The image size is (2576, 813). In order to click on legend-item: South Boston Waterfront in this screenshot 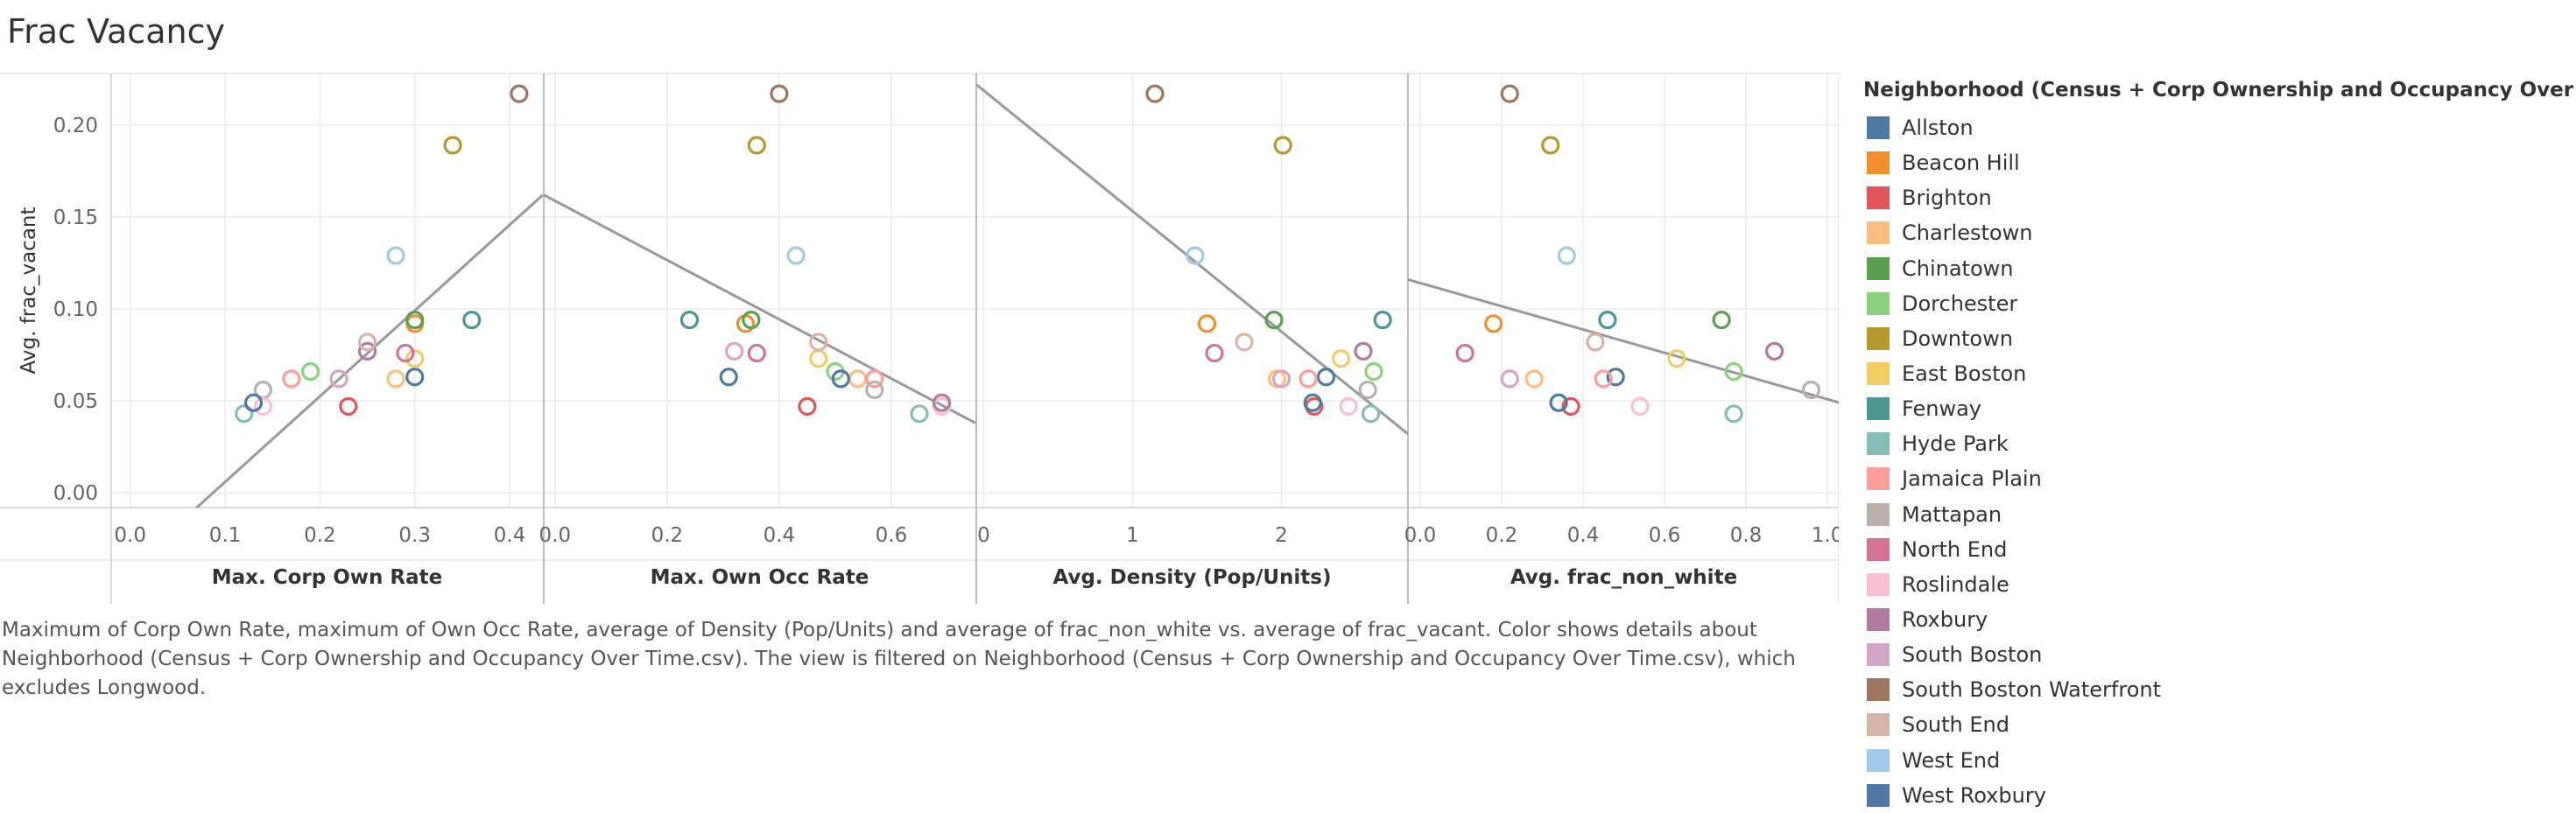, I will do `click(2219, 689)`.